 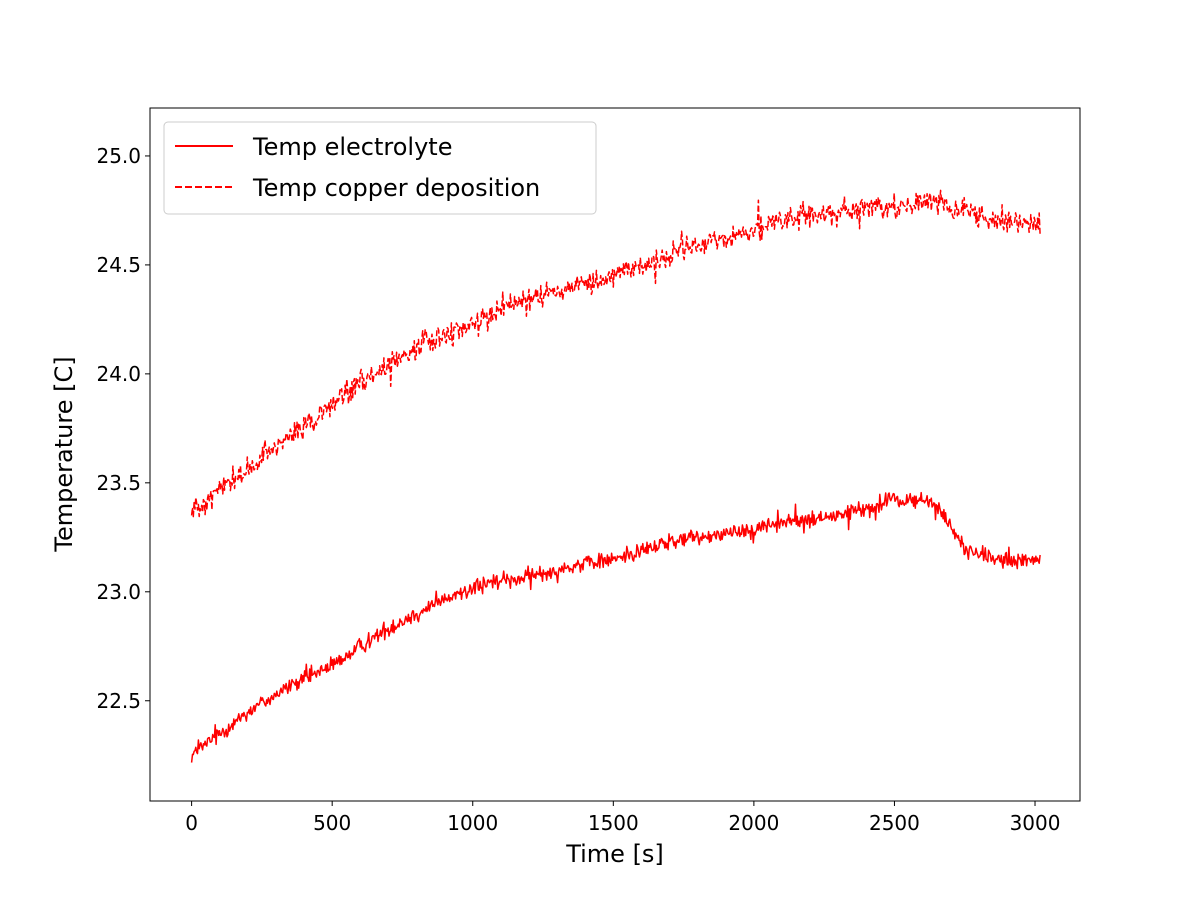 I want to click on y-tick-label: 22.5, so click(x=118, y=701).